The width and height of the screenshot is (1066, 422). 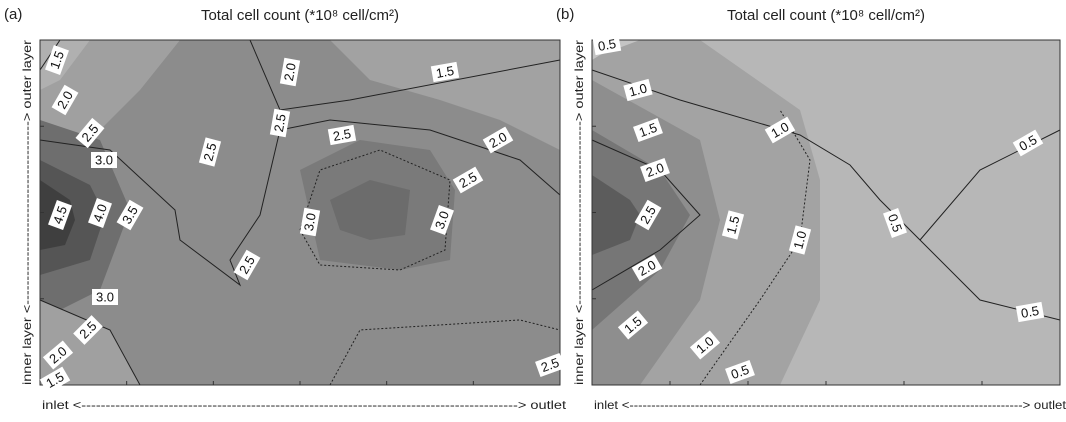 I want to click on contour-label: 4.5, so click(x=60, y=215).